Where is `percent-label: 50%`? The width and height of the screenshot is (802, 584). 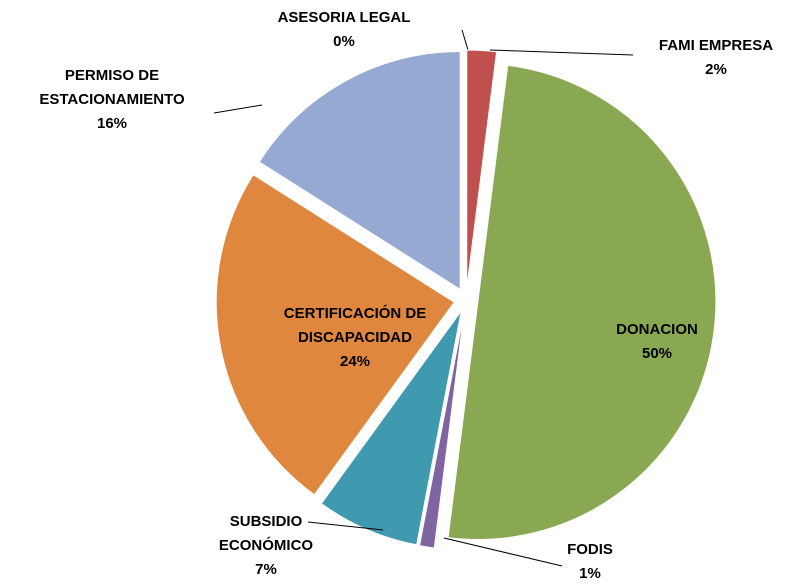 percent-label: 50% is located at coordinates (657, 353).